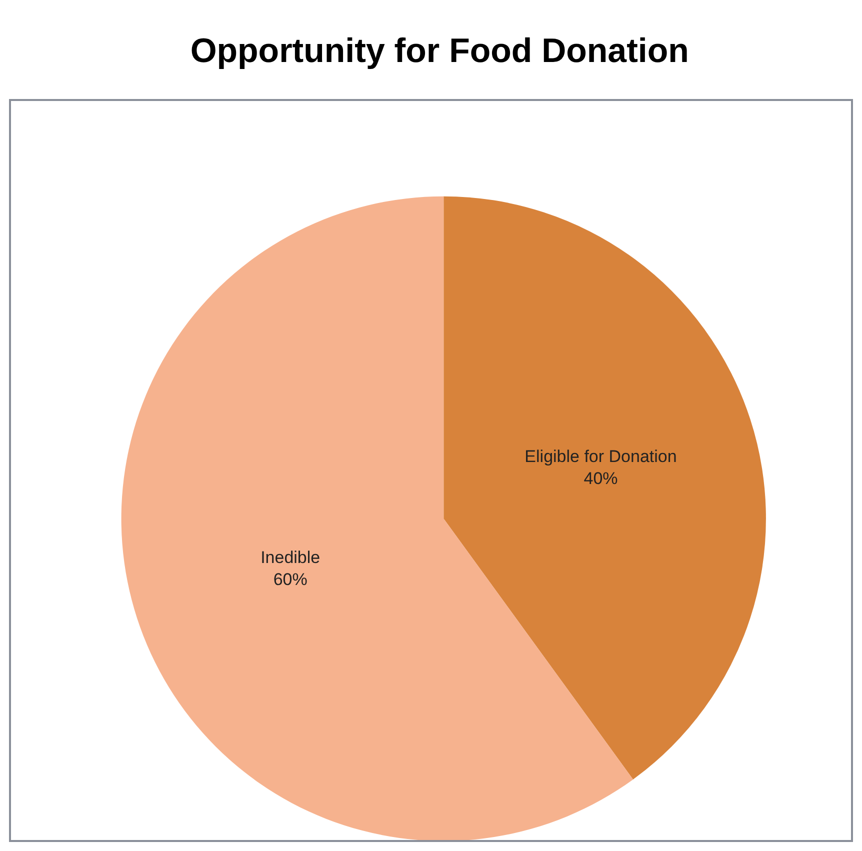  What do you see at coordinates (290, 580) in the screenshot?
I see `data-label: 60%` at bounding box center [290, 580].